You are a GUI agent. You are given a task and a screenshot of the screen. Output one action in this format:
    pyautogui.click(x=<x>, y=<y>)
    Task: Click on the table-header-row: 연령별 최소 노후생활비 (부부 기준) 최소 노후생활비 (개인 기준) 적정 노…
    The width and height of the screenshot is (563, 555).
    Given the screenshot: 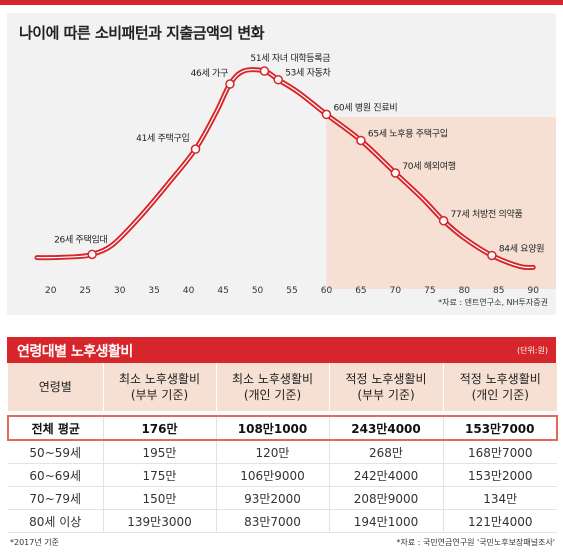 What is the action you would take?
    pyautogui.click(x=282, y=387)
    